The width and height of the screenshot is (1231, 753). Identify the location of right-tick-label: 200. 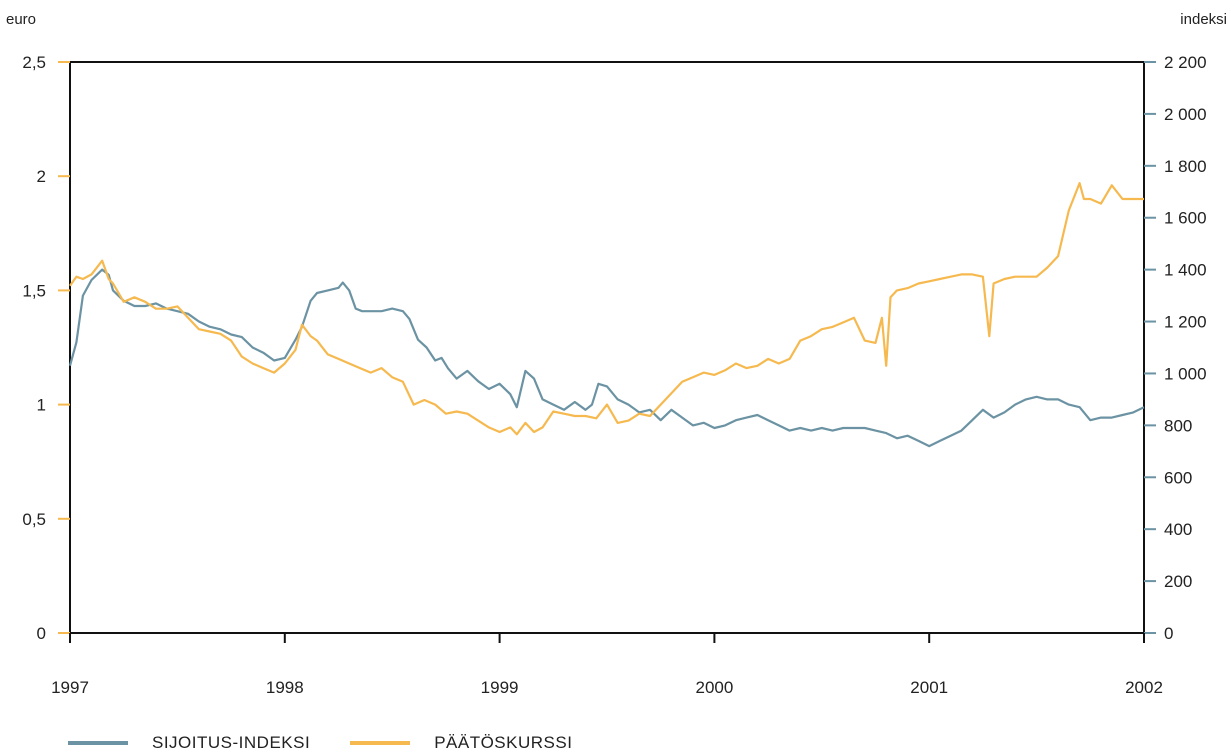
(1178, 581).